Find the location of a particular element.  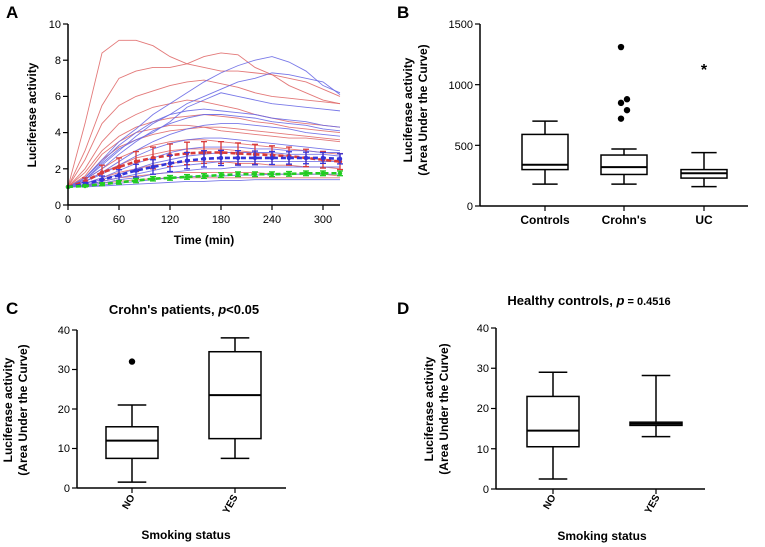

panel-a-x-ticks: 0 60 120 180 240 300 is located at coordinates (198, 220).